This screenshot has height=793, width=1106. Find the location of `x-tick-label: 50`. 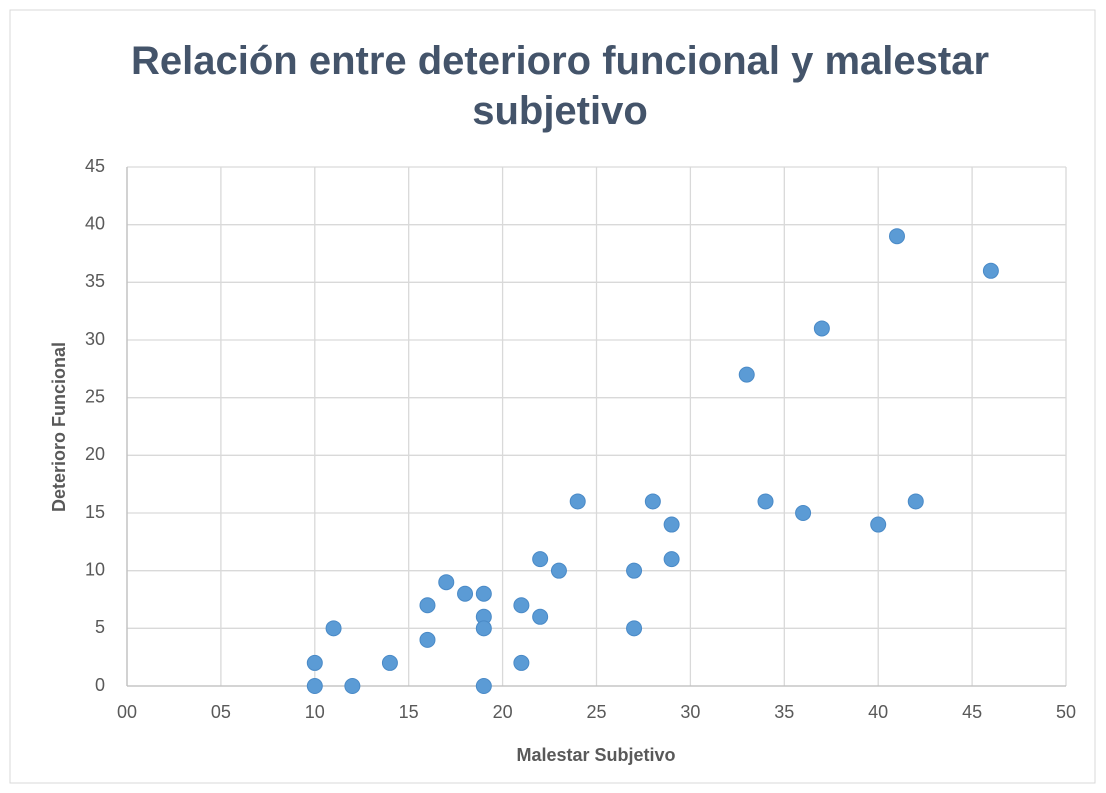

x-tick-label: 50 is located at coordinates (1066, 712).